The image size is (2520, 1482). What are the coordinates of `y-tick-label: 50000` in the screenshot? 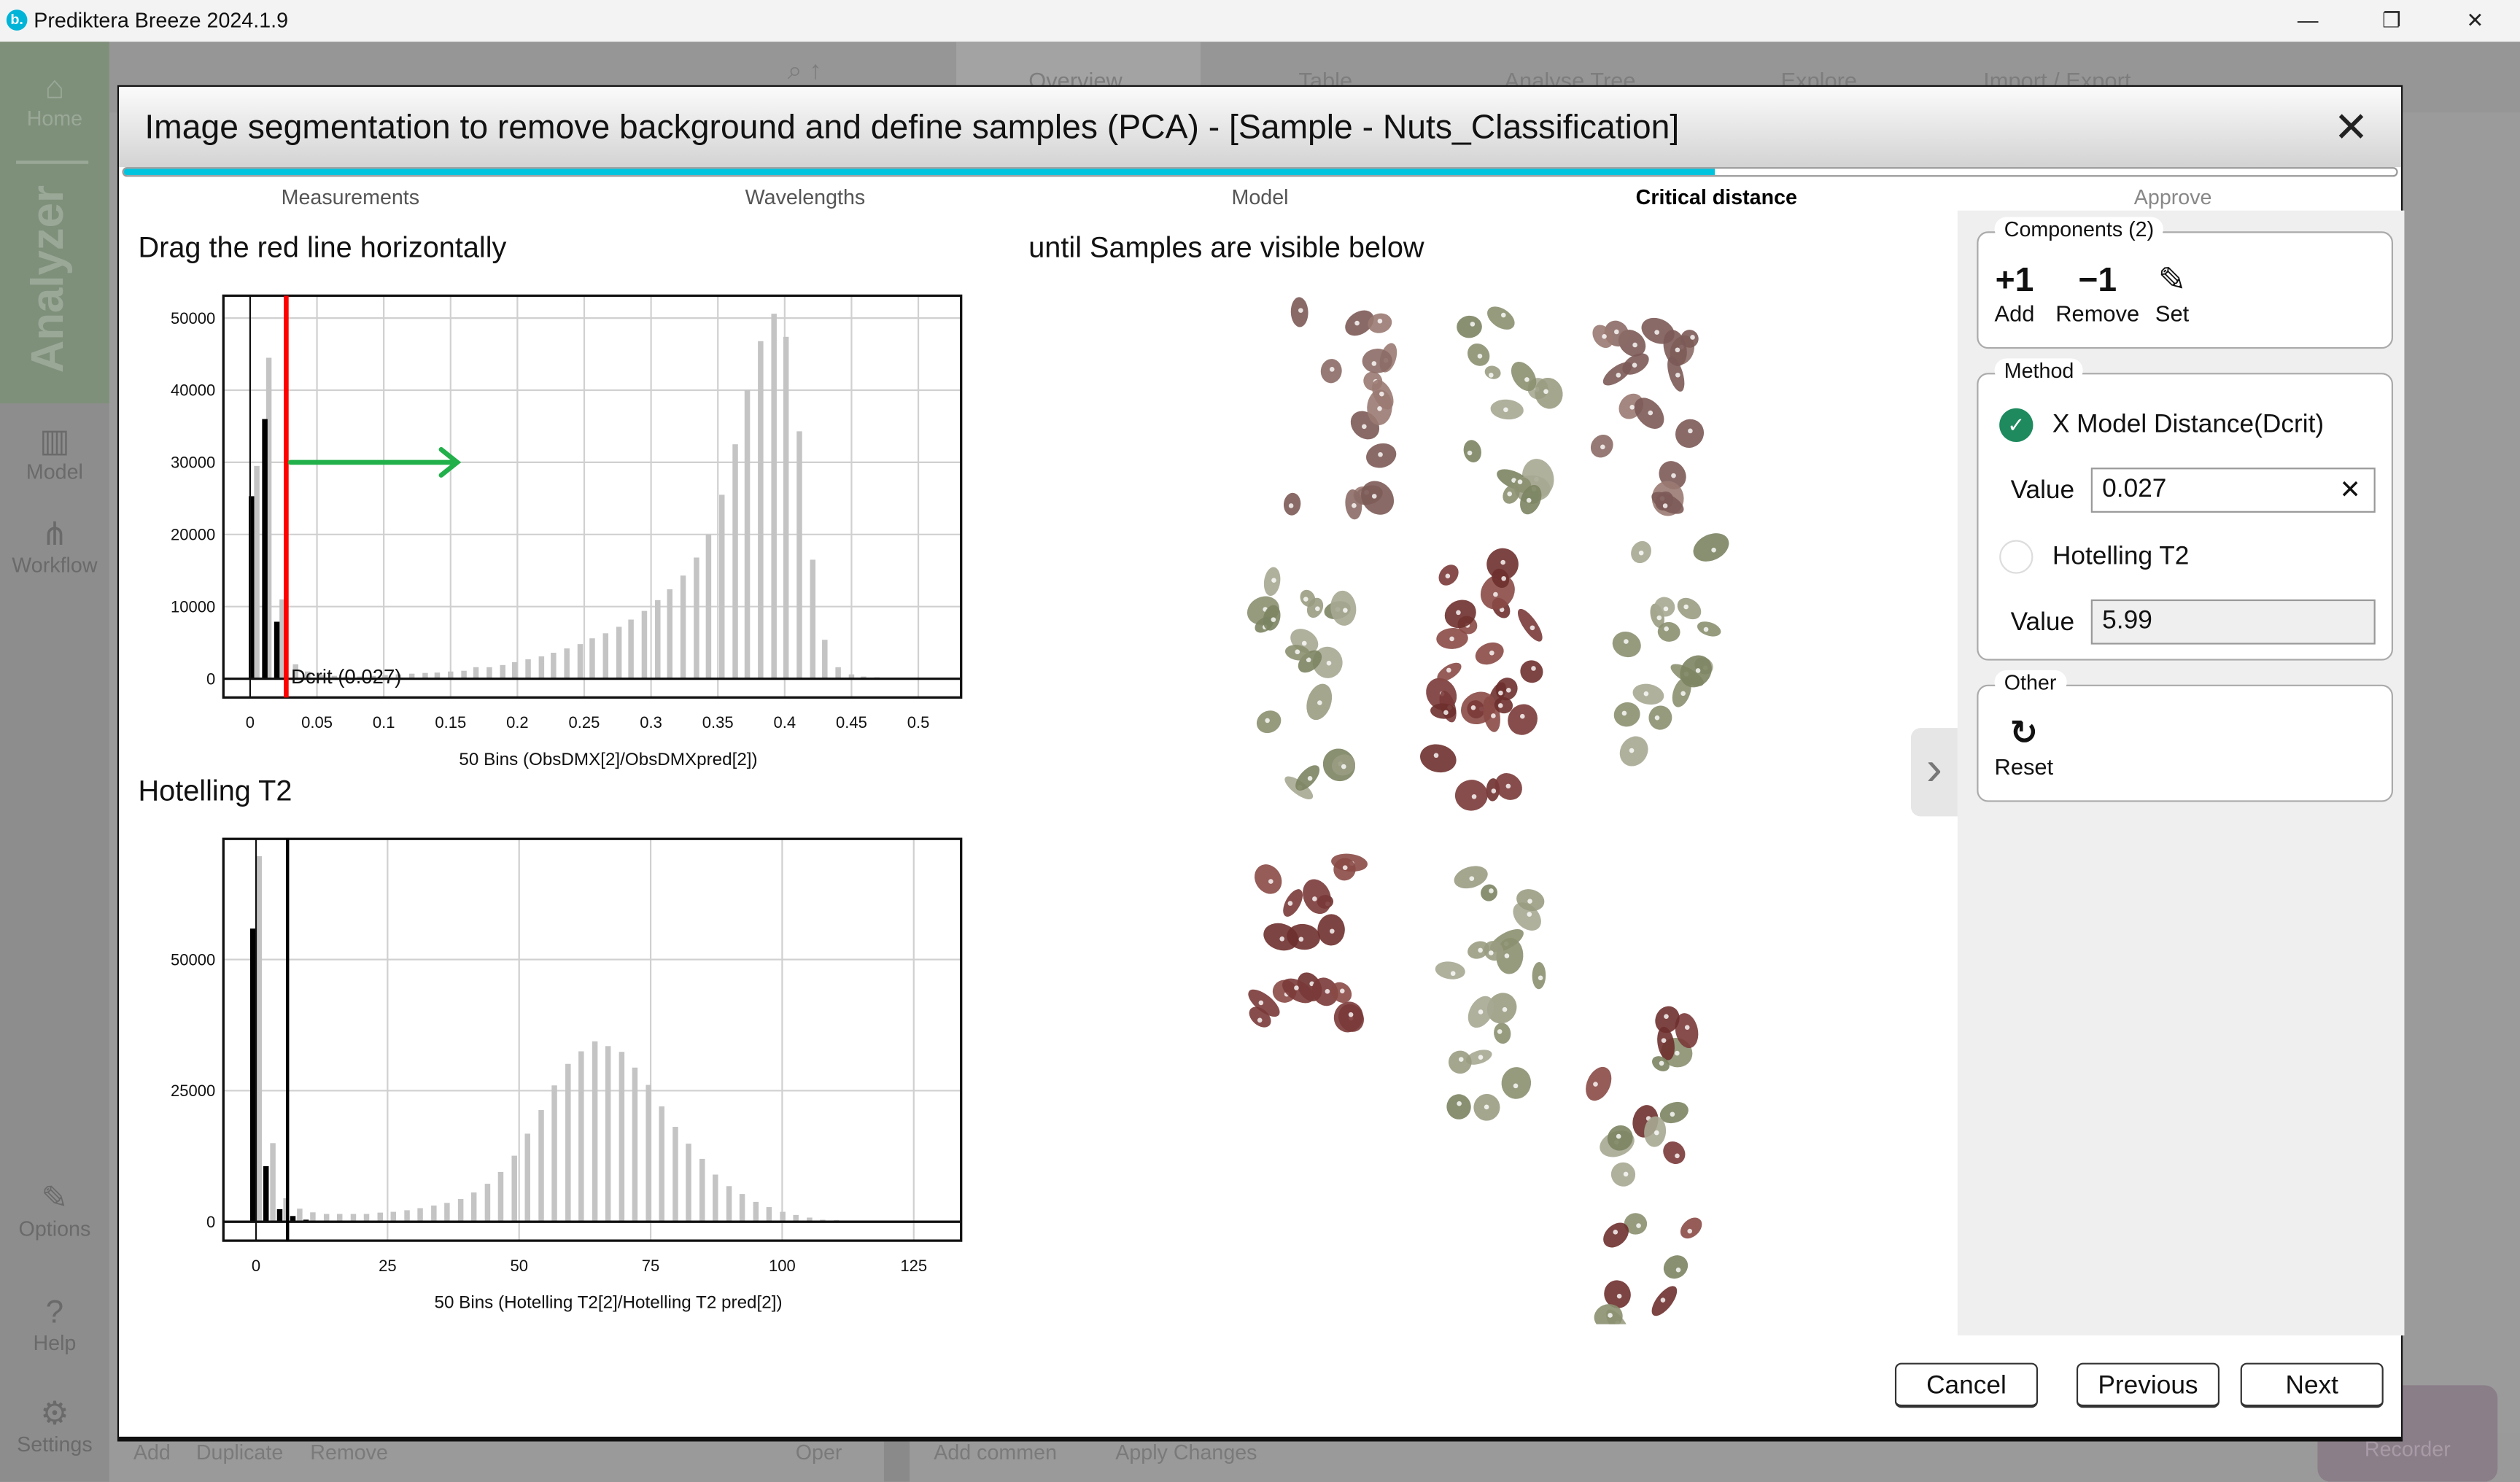 It's located at (193, 960).